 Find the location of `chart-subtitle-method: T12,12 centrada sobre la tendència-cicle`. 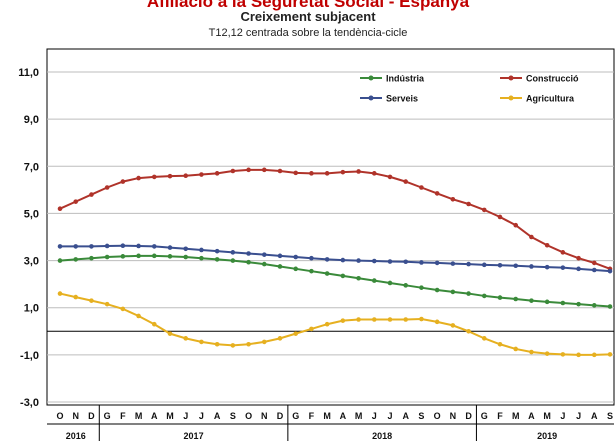

chart-subtitle-method: T12,12 centrada sobre la tendència-cicle is located at coordinates (308, 33).